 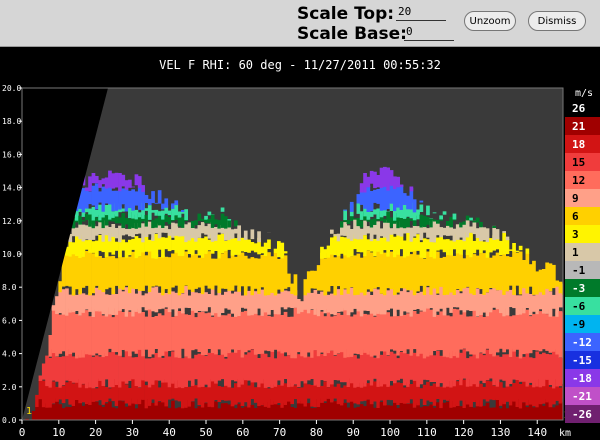 What do you see at coordinates (575, 234) in the screenshot?
I see `colorbar-label: 3` at bounding box center [575, 234].